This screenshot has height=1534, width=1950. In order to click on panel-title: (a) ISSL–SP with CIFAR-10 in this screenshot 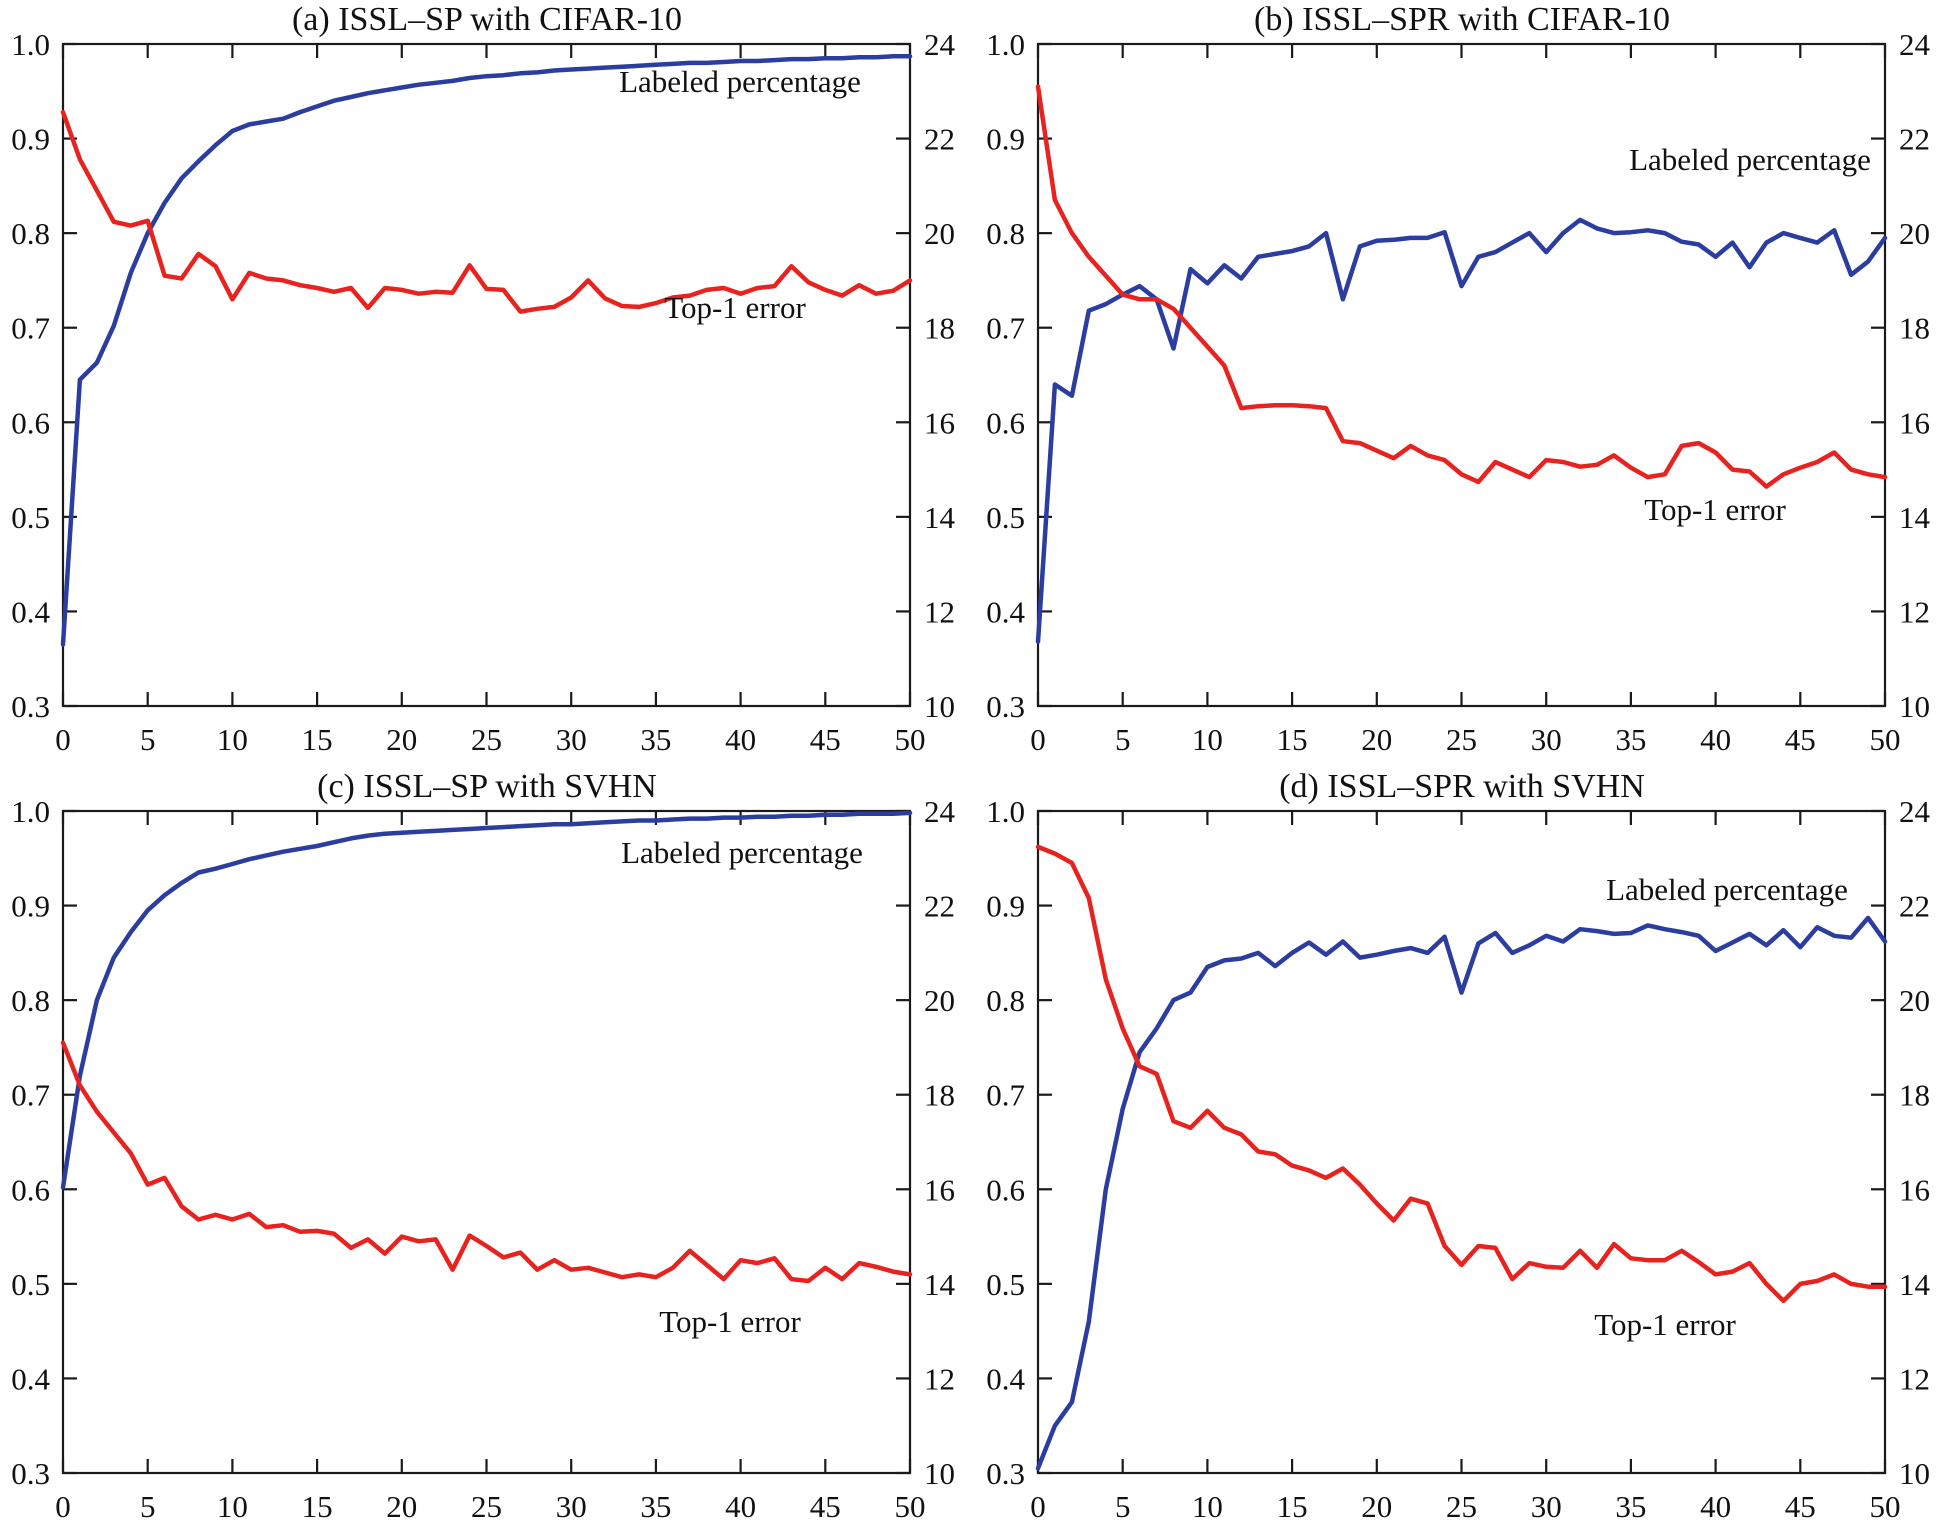, I will do `click(487, 19)`.